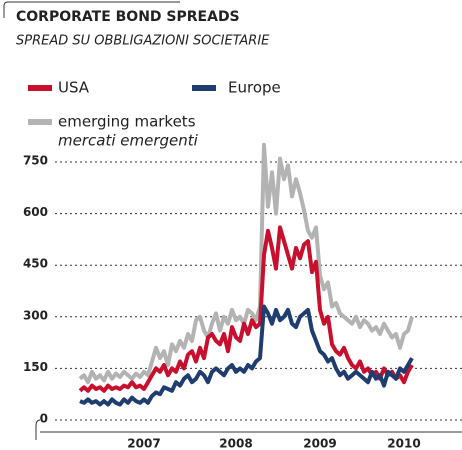  I want to click on y-tick-label: 300, so click(35, 315).